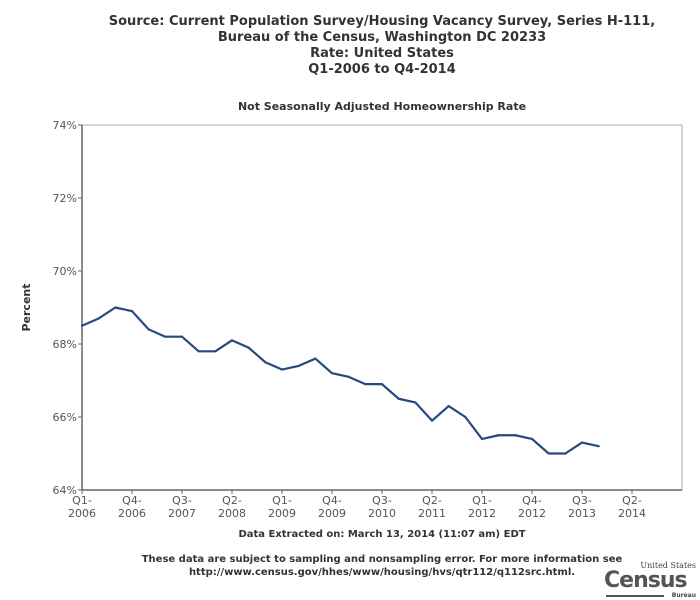 Image resolution: width=700 pixels, height=600 pixels. I want to click on x-tick-label: 2013, so click(582, 513).